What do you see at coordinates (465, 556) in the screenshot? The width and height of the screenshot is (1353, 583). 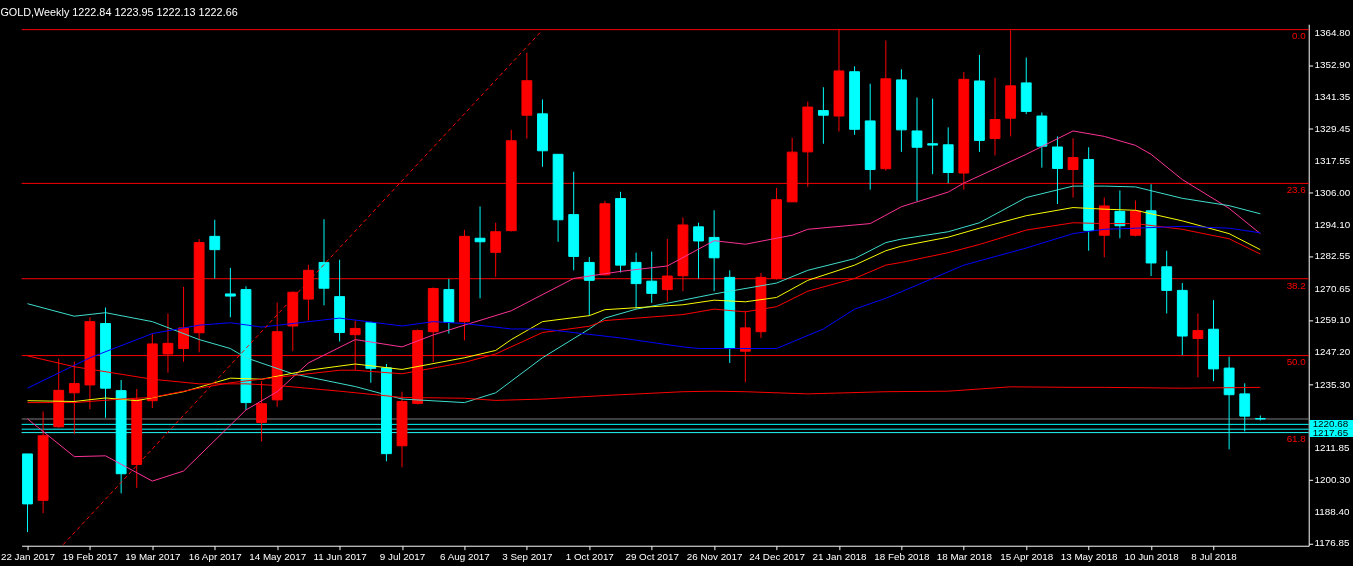 I see `x-tick-label: 6 Aug 2017` at bounding box center [465, 556].